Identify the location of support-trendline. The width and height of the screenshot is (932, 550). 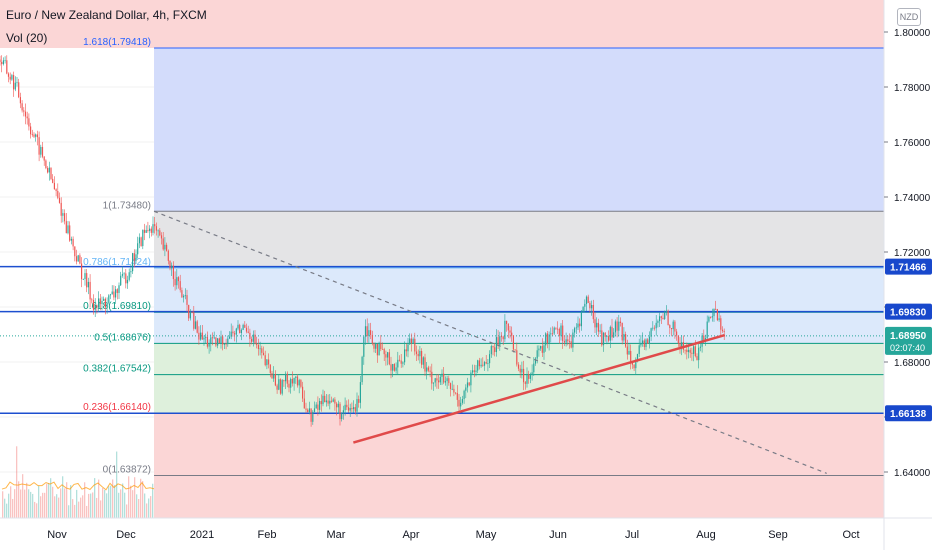
(539, 388).